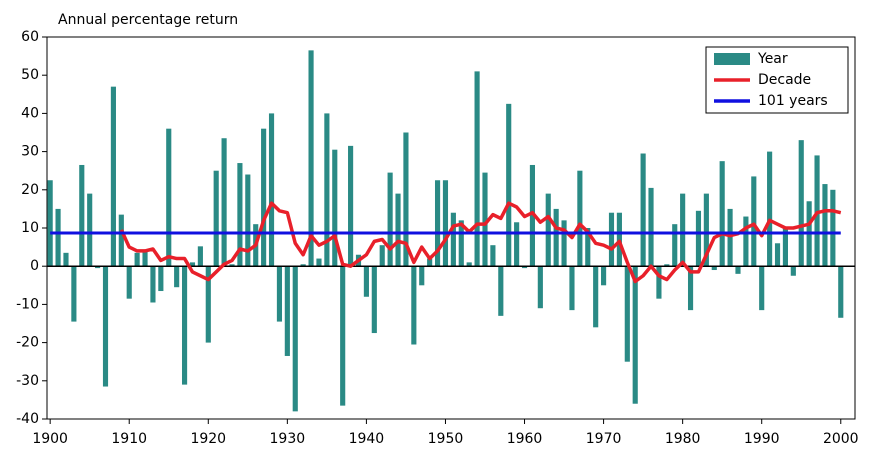  I want to click on x-tick-label: 1930, so click(288, 439).